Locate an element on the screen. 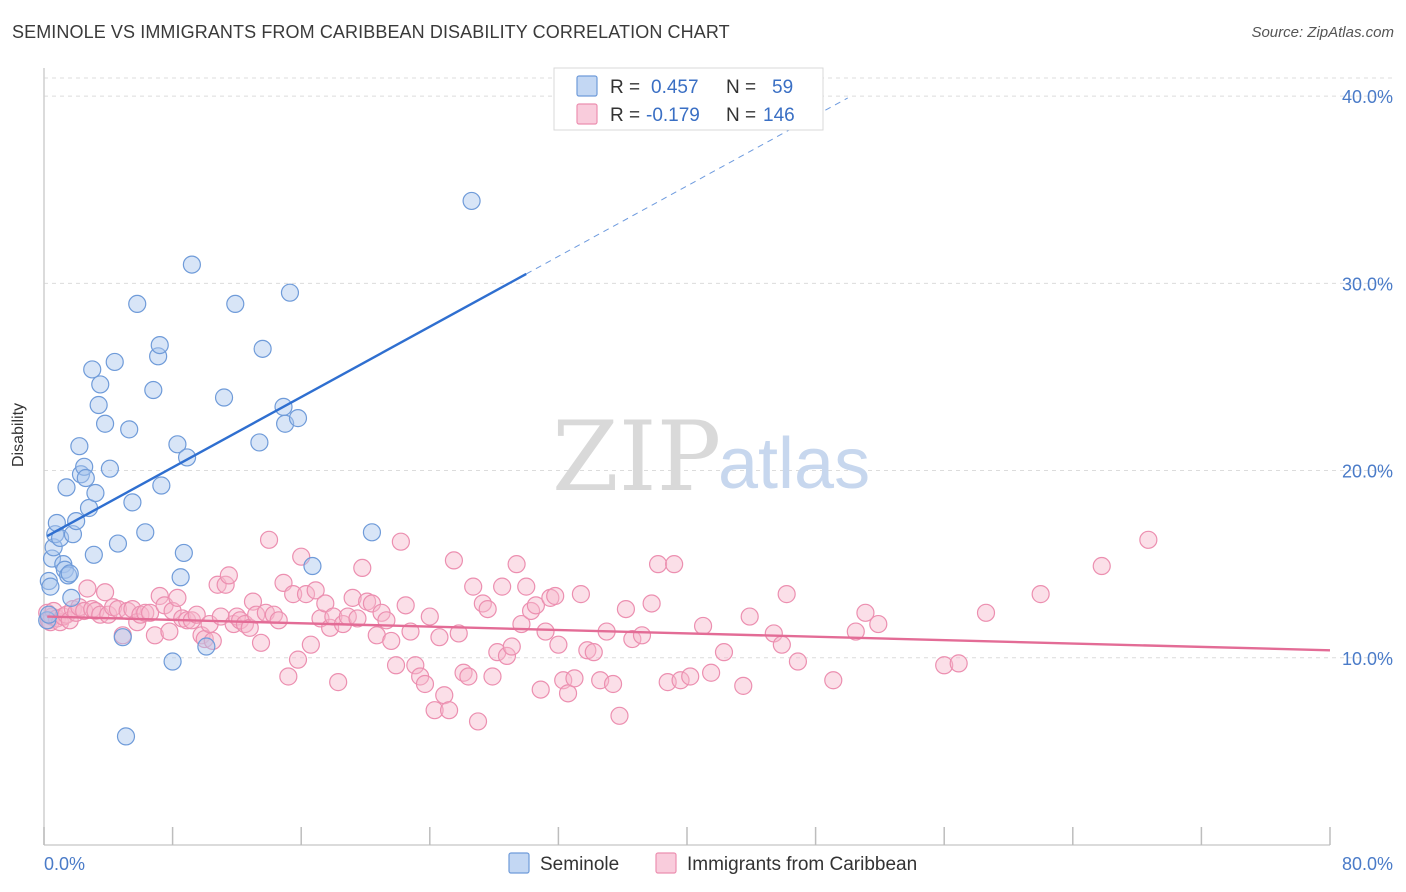 Image resolution: width=1406 pixels, height=892 pixels. bottom-legend-label-caribbean: Immigrants from Caribbean is located at coordinates (802, 864).